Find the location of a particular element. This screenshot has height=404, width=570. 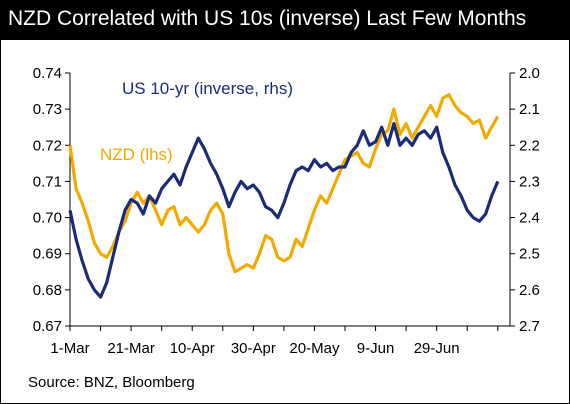

right-y-tick-label: 2.5 is located at coordinates (529, 254).